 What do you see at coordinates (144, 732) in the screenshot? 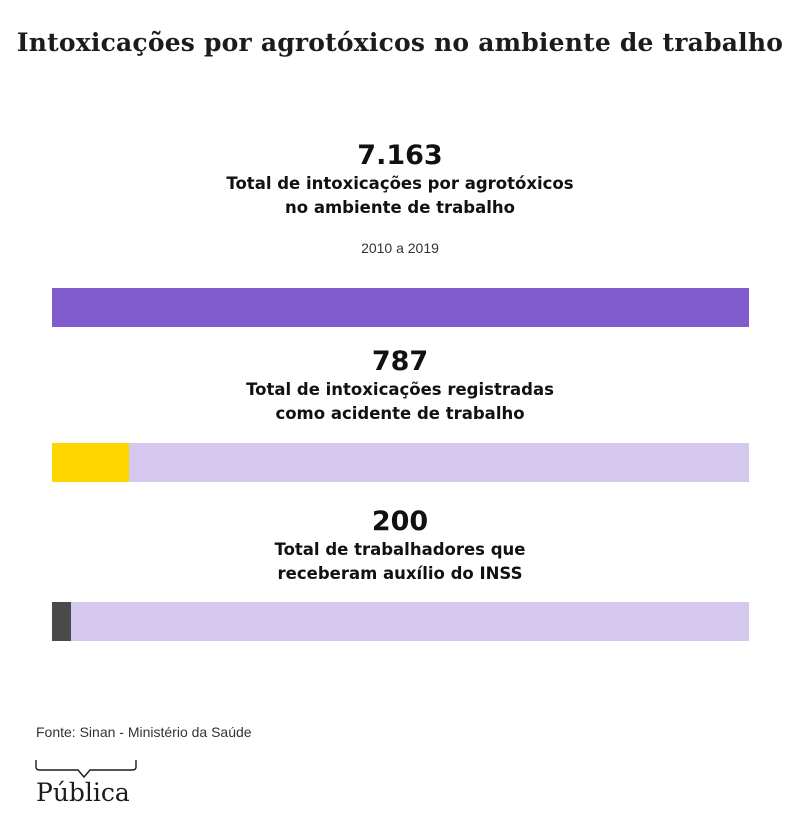
I see `source-note: Fonte: Sinan - Ministério da Saúde` at bounding box center [144, 732].